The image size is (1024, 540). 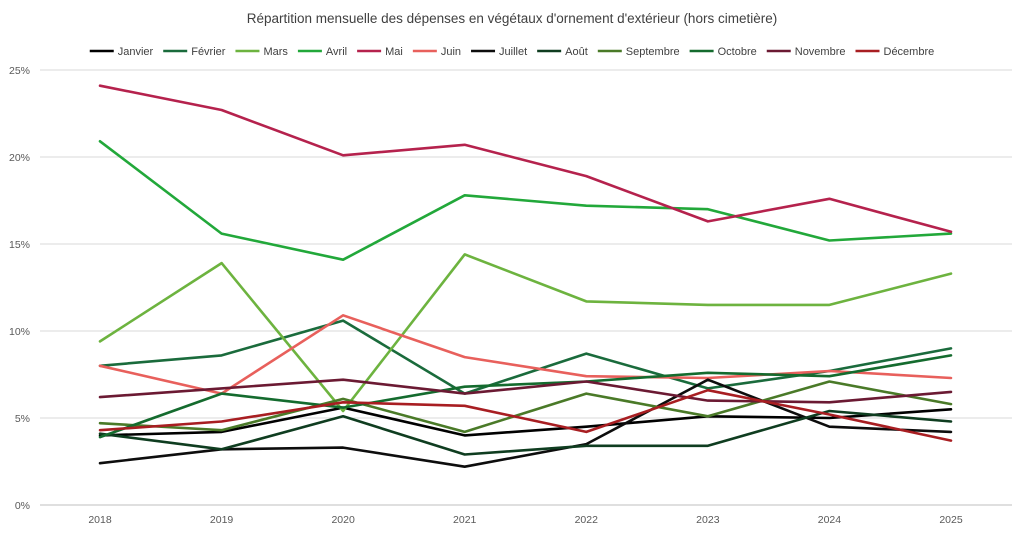 What do you see at coordinates (562, 52) in the screenshot?
I see `legend-item: Août` at bounding box center [562, 52].